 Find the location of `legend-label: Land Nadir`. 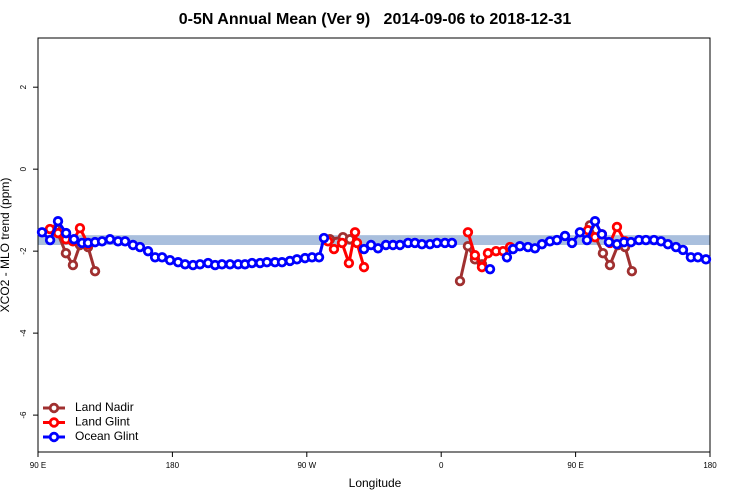

legend-label: Land Nadir is located at coordinates (104, 407).